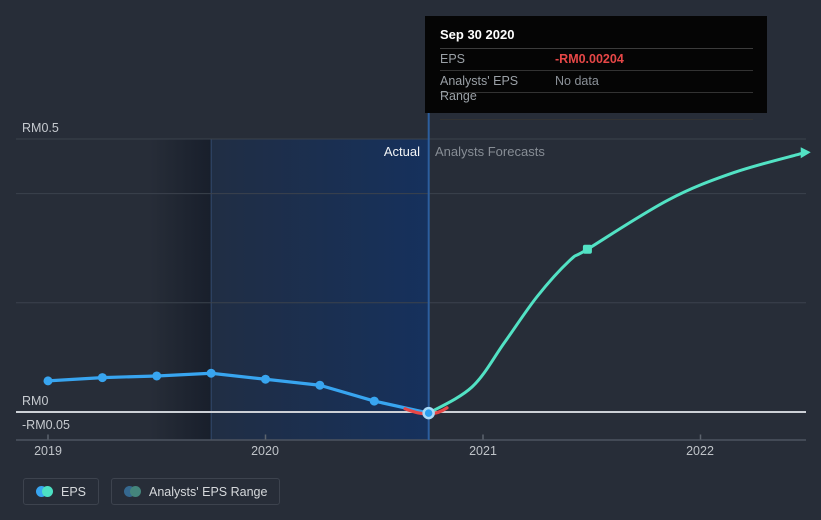 This screenshot has height=520, width=821. Describe the element at coordinates (577, 81) in the screenshot. I see `tooltip-range-value: No data` at that location.